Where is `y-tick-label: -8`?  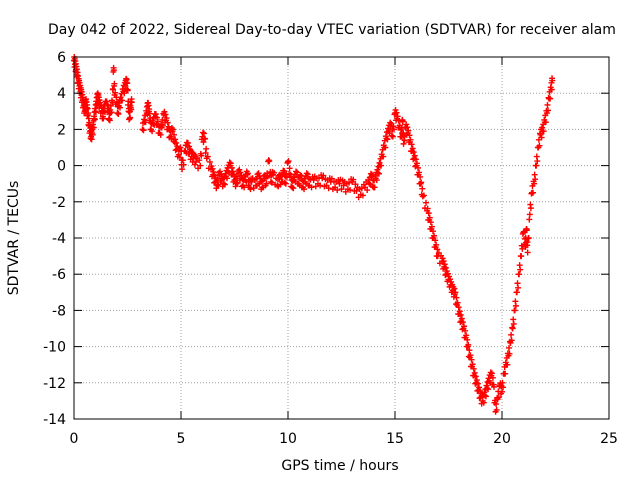 y-tick-label: -8 is located at coordinates (59, 311).